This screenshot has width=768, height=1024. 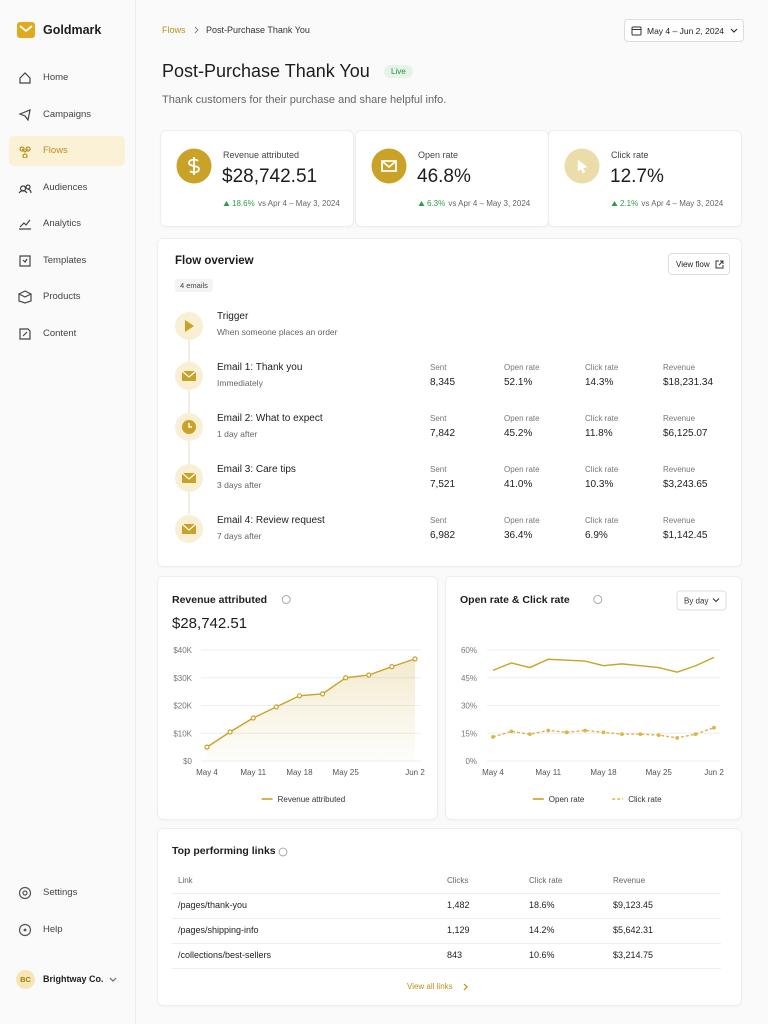 What do you see at coordinates (469, 706) in the screenshot?
I see `y-tick-label: 30%` at bounding box center [469, 706].